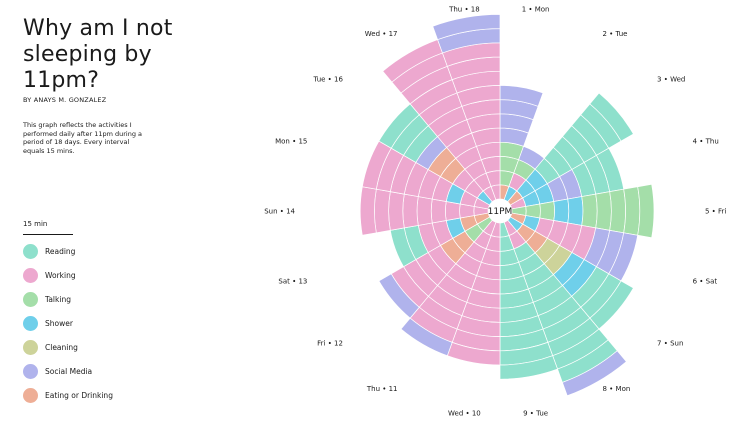 Image resolution: width=750 pixels, height=422 pixels. I want to click on day-label-1: 1 • Mon, so click(536, 10).